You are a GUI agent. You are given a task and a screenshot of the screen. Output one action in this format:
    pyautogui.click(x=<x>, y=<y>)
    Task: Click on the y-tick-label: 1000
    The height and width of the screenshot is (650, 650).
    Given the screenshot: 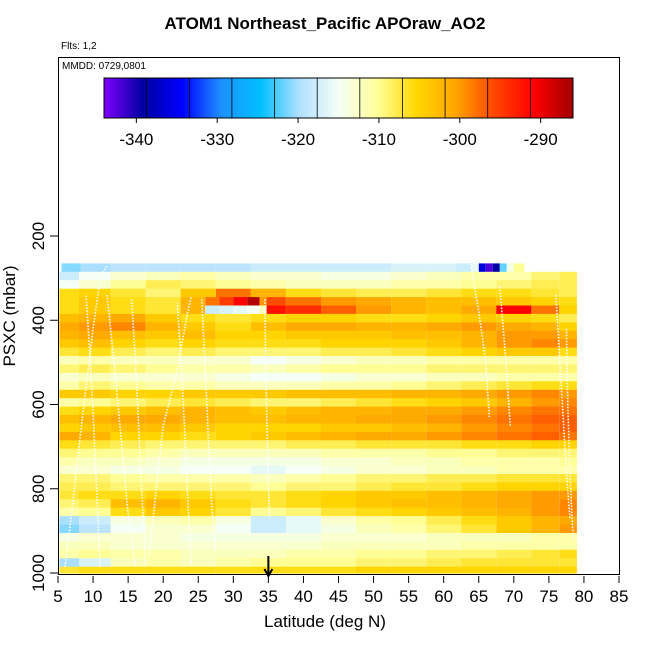 What is the action you would take?
    pyautogui.click(x=38, y=573)
    